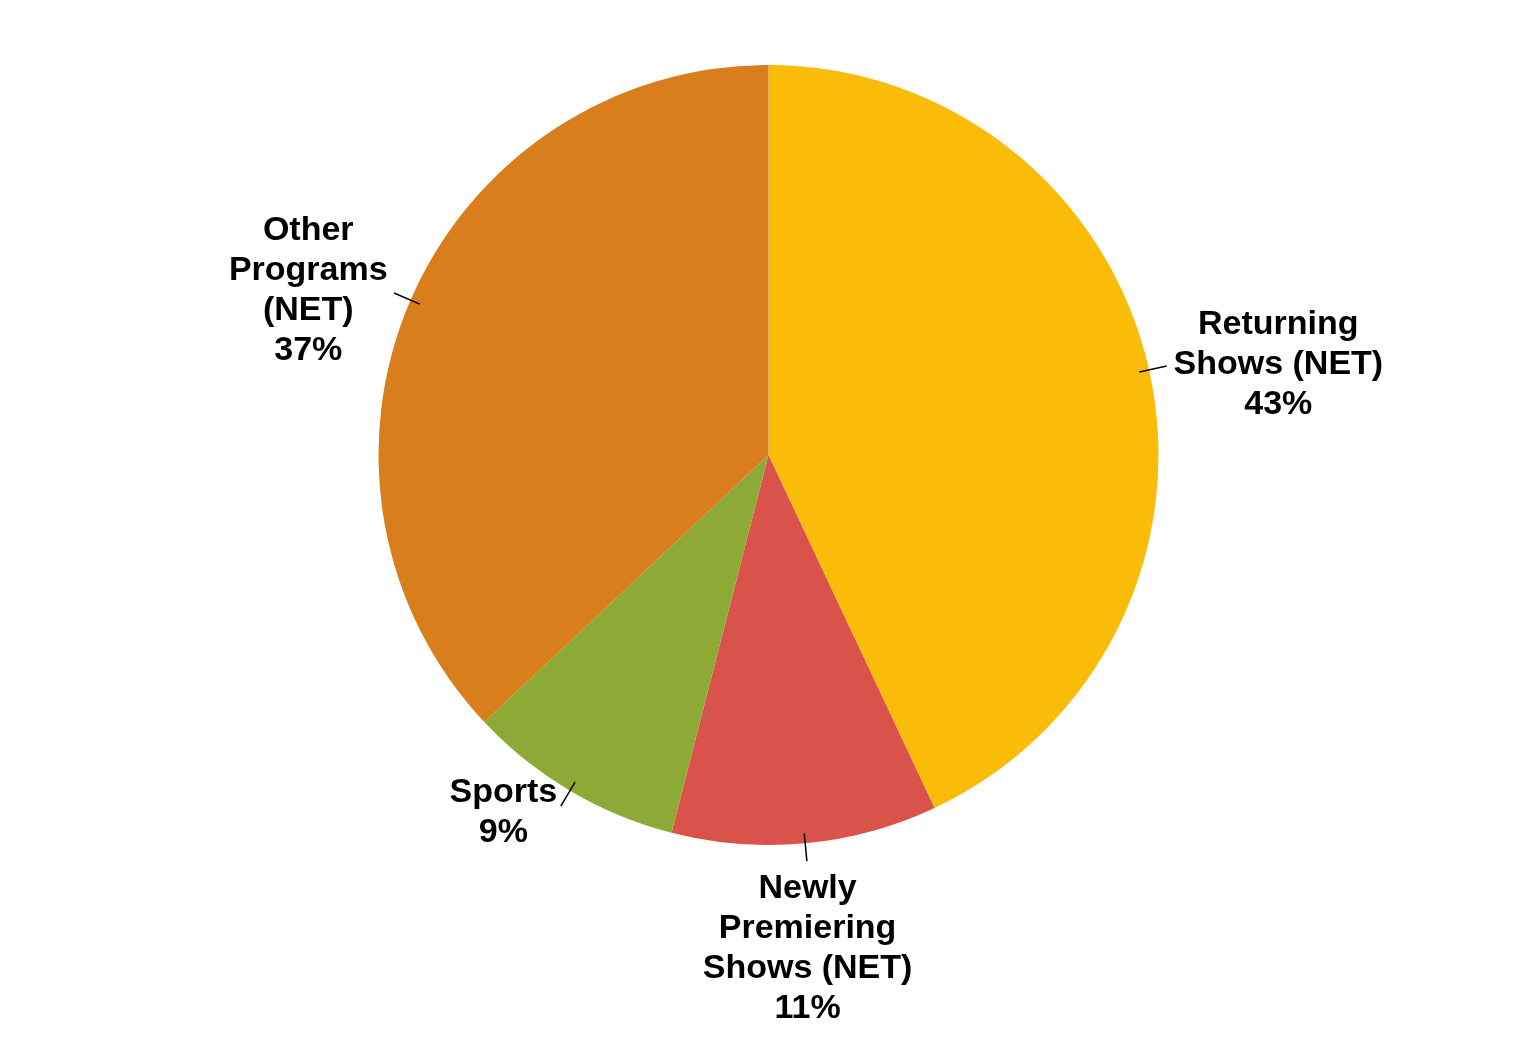 The image size is (1537, 1053). What do you see at coordinates (308, 267) in the screenshot?
I see `slice-label: Other Programs (NET)` at bounding box center [308, 267].